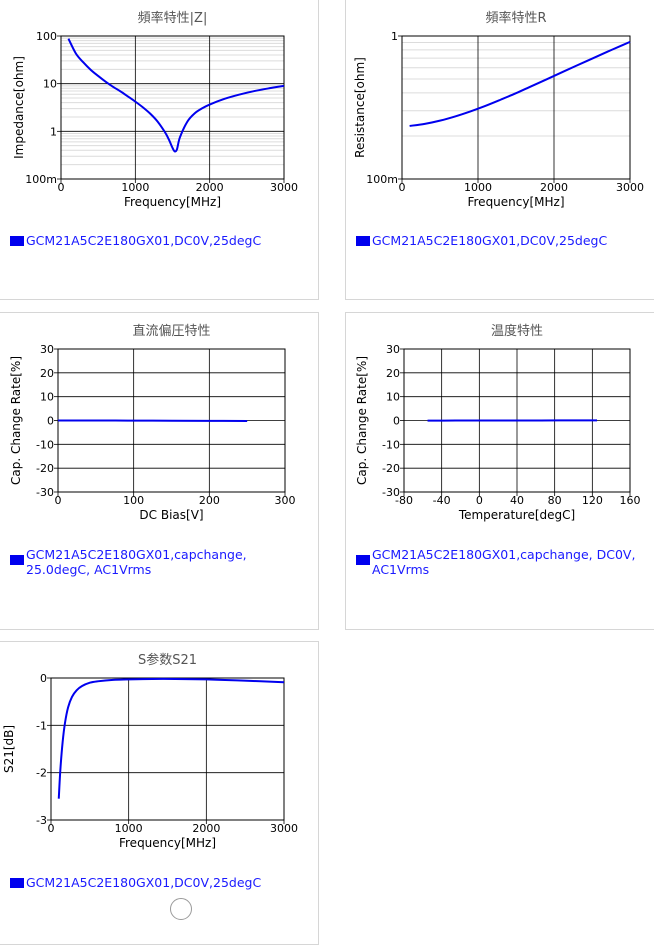 The width and height of the screenshot is (654, 945). Describe the element at coordinates (88, 569) in the screenshot. I see `legend-line-2: 25.0degC, AC1Vrms` at that location.